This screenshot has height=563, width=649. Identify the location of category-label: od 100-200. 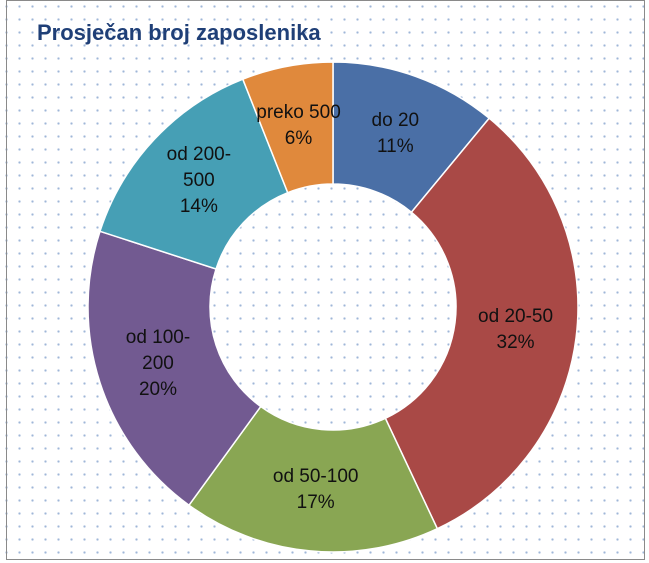
(158, 350).